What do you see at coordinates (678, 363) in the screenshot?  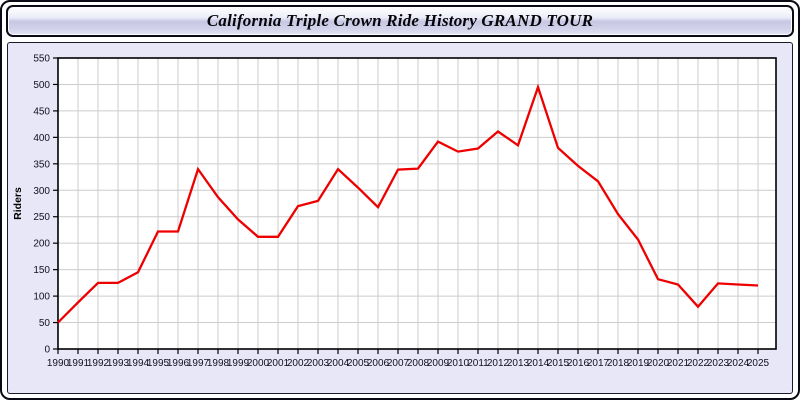 I see `x-tick-label: 2021` at bounding box center [678, 363].